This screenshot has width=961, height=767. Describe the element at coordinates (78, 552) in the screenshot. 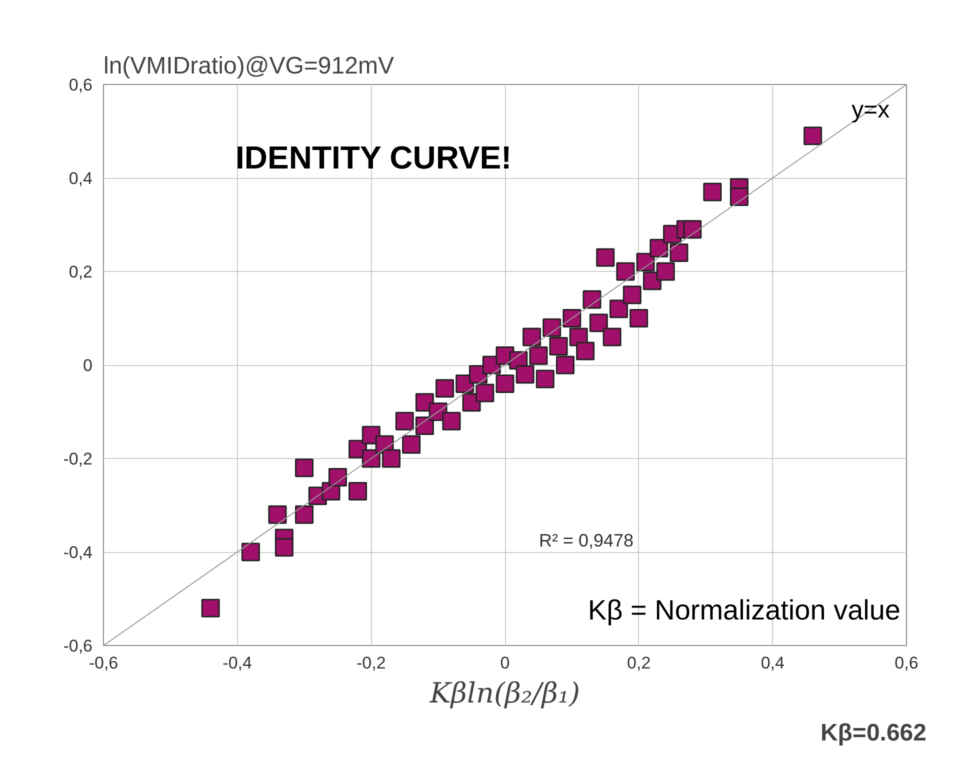

I see `y-tick-label: -0,4` at that location.